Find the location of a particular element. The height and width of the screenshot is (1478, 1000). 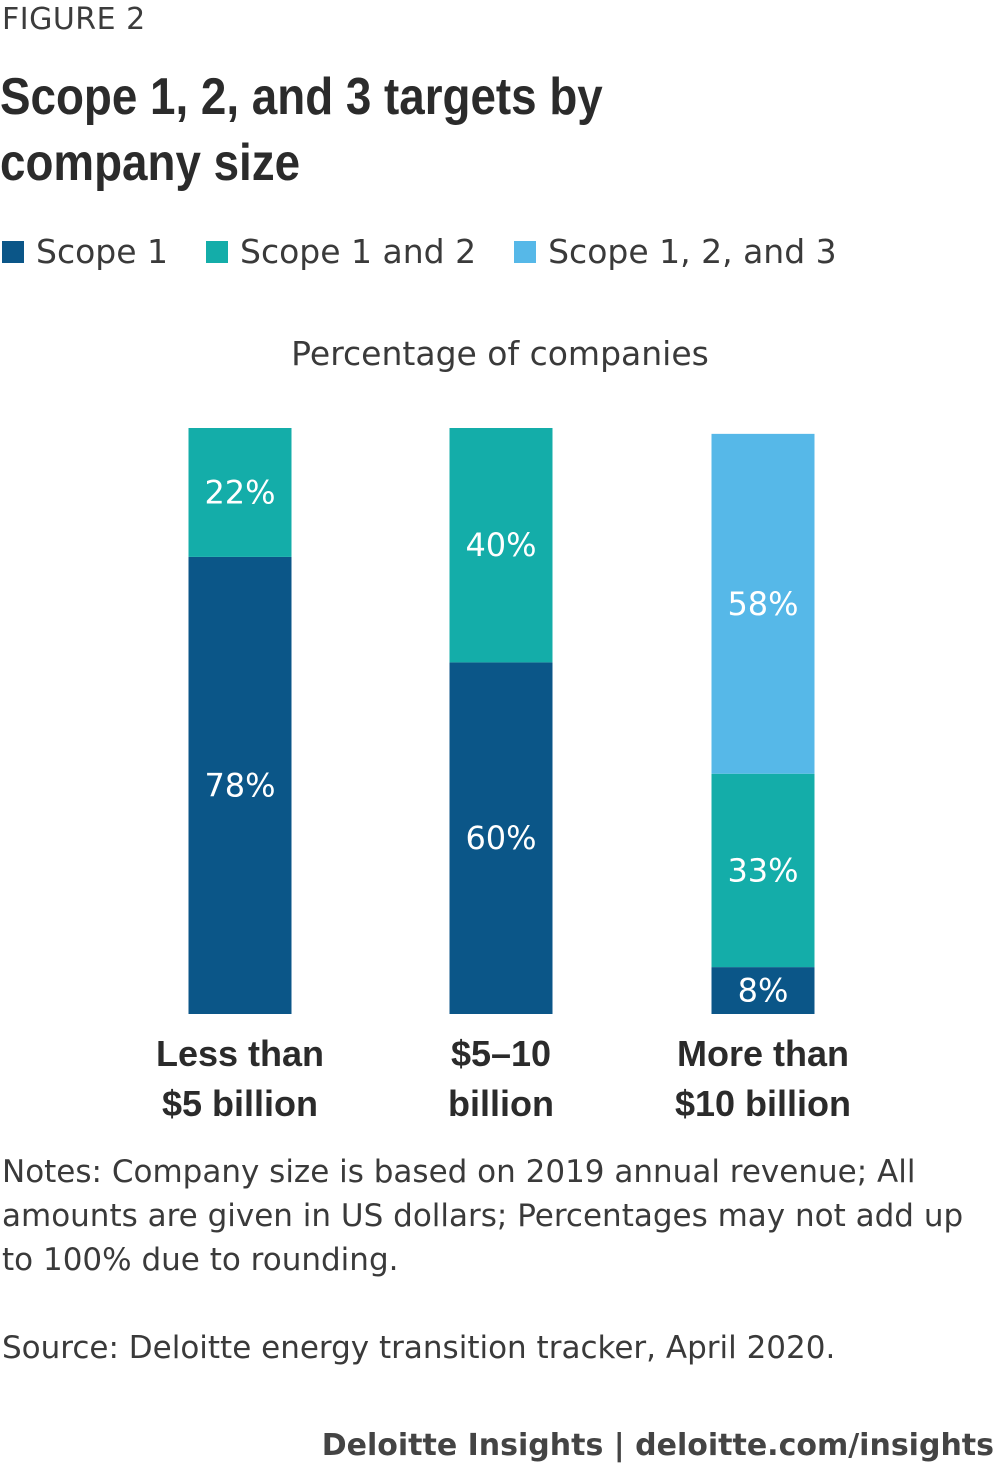

data-label-scope-1-2: 60% is located at coordinates (500, 838).